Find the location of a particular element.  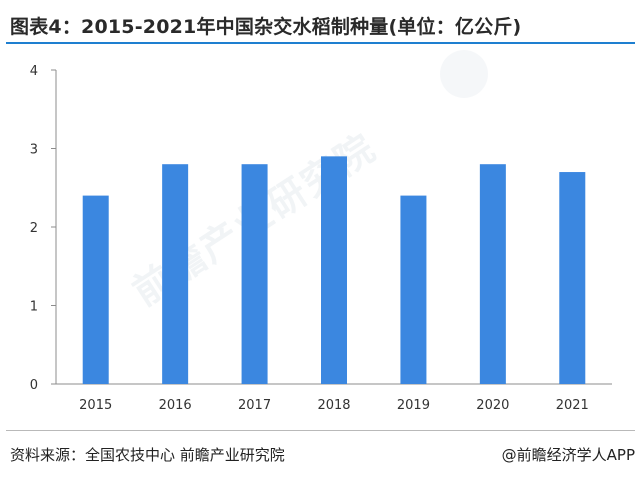

x-tick-label: 2015 is located at coordinates (95, 405).